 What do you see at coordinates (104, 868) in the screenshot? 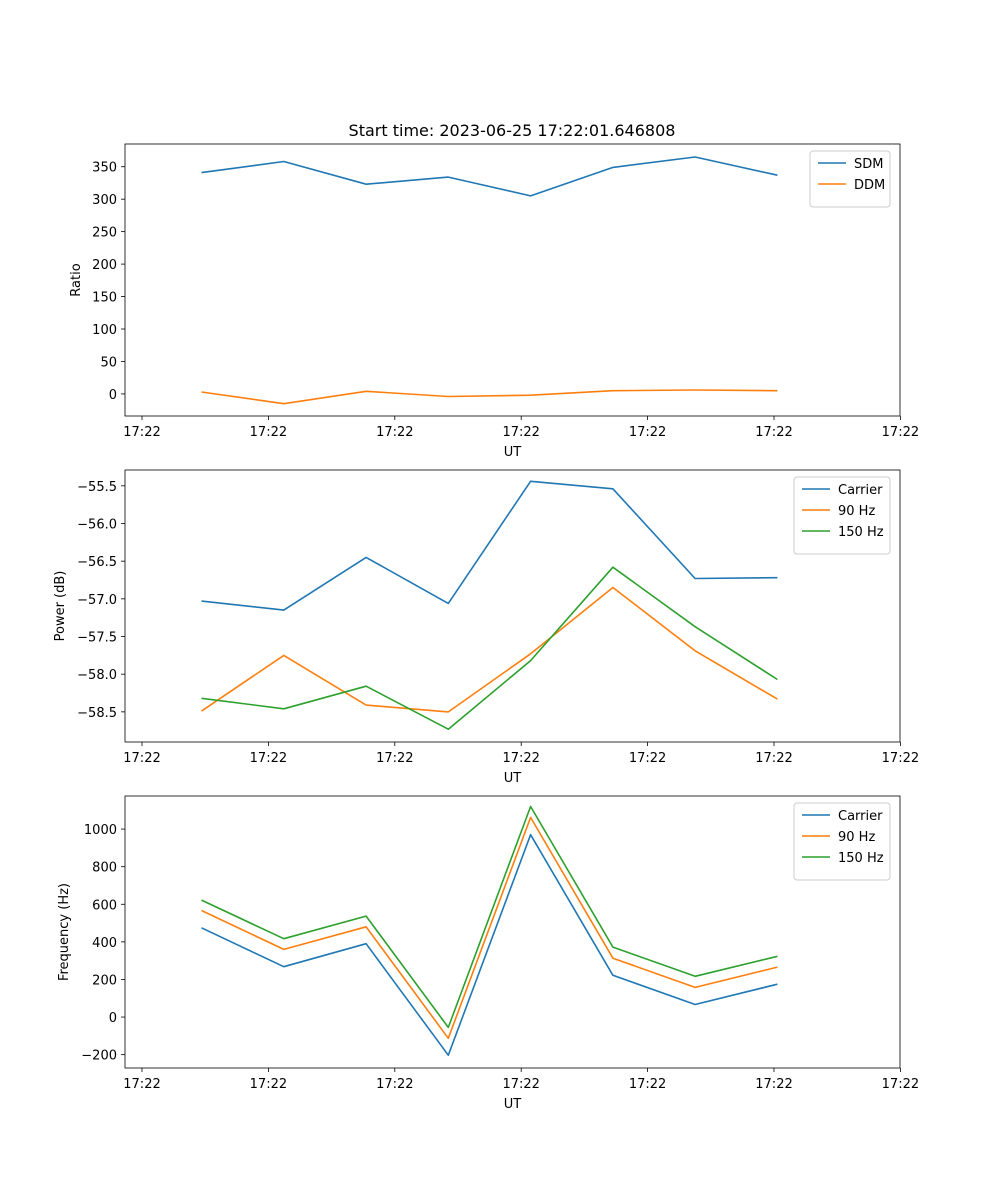
I see `y-tick-label: 800` at bounding box center [104, 868].